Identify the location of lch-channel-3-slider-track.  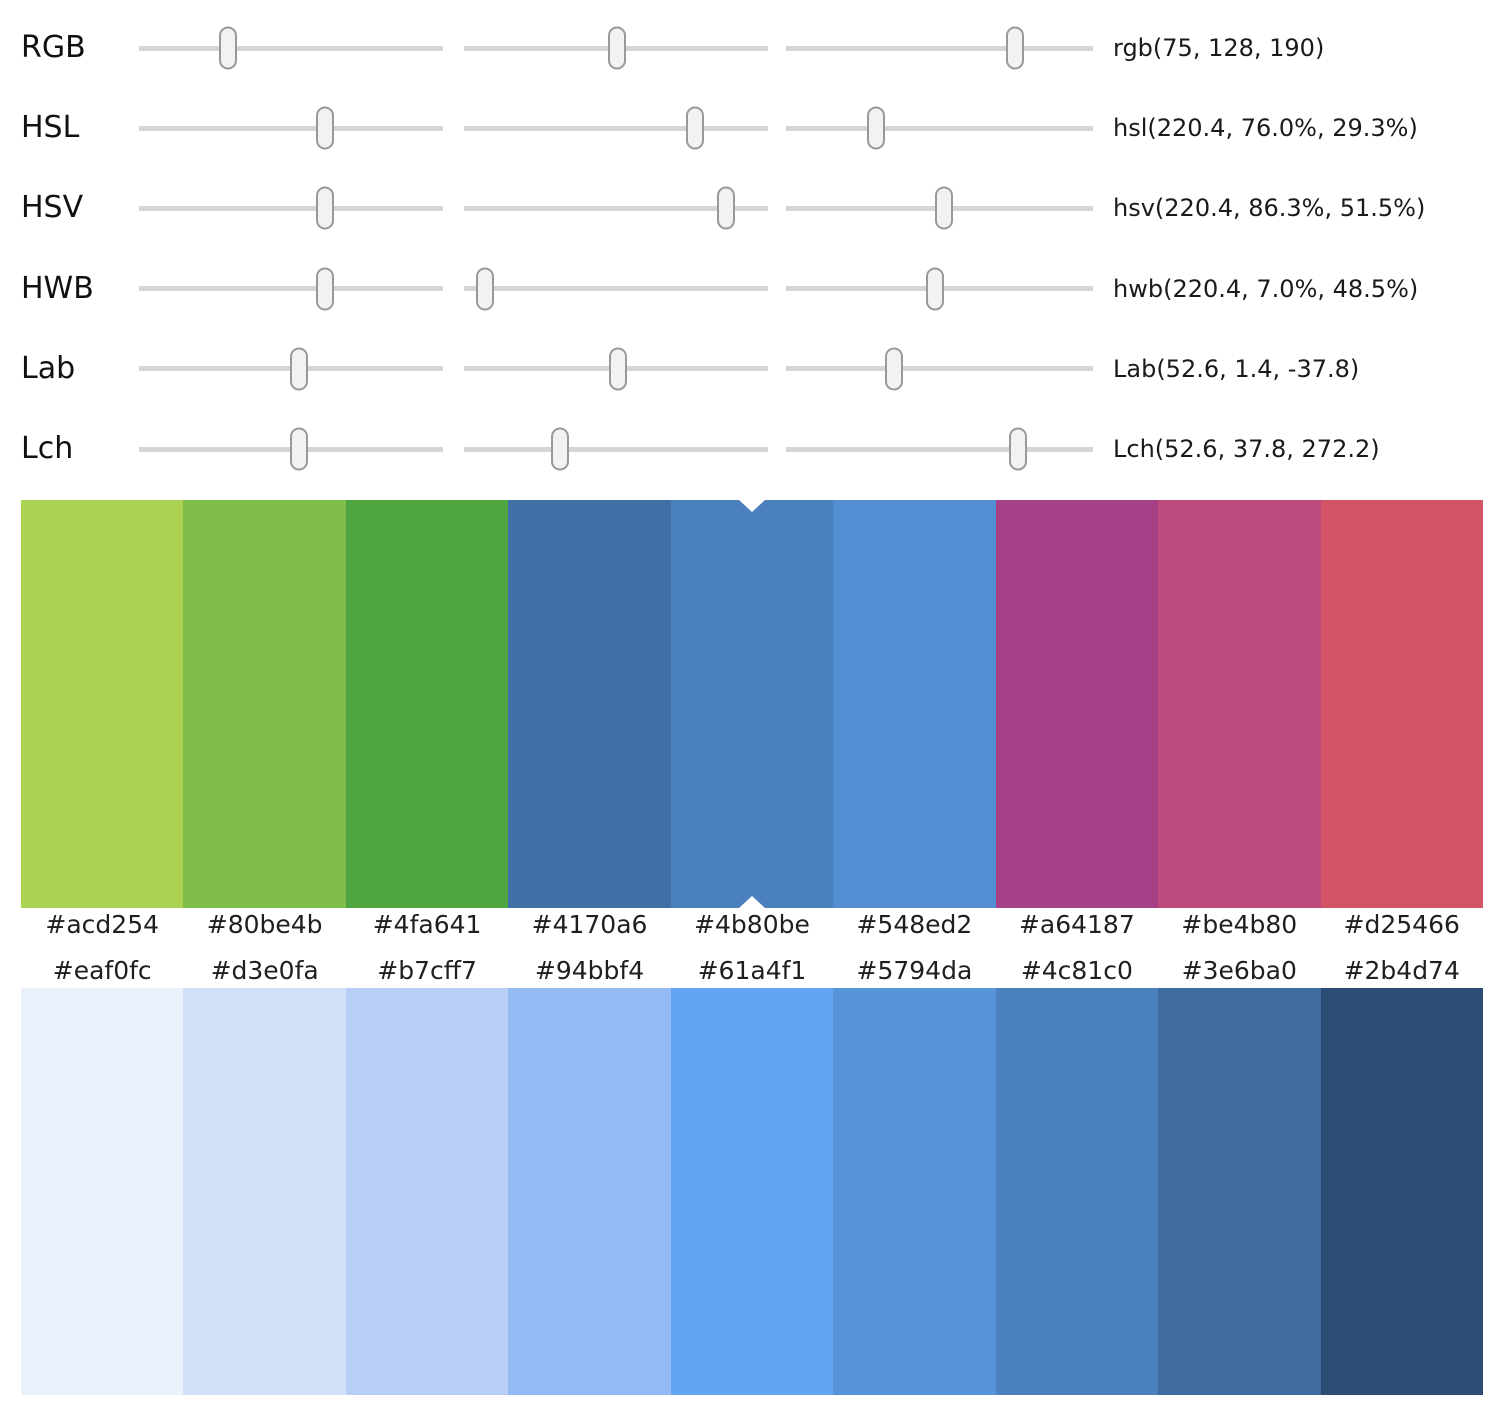
(939, 449).